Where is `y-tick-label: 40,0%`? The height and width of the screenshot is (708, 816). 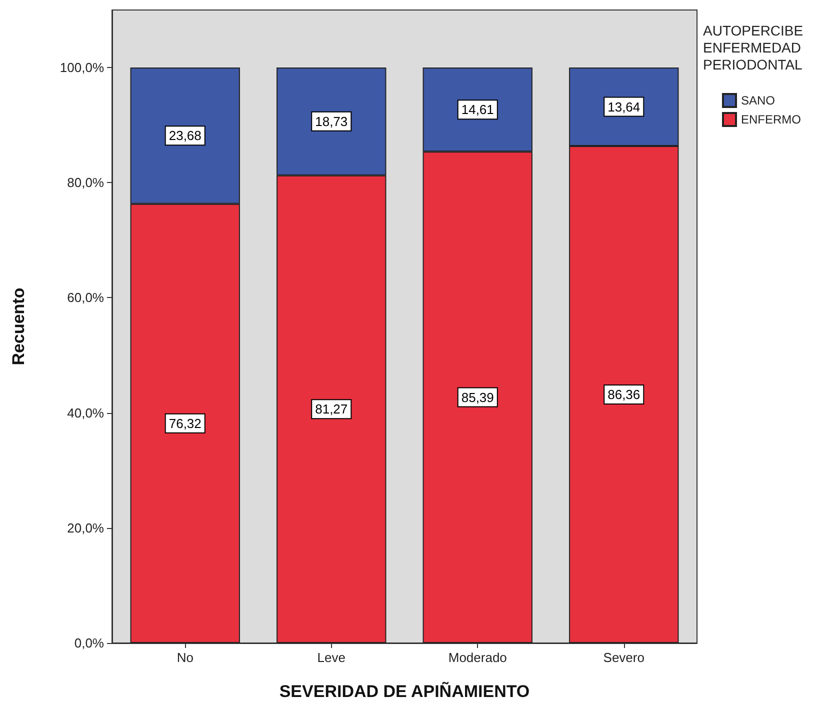
y-tick-label: 40,0% is located at coordinates (85, 412).